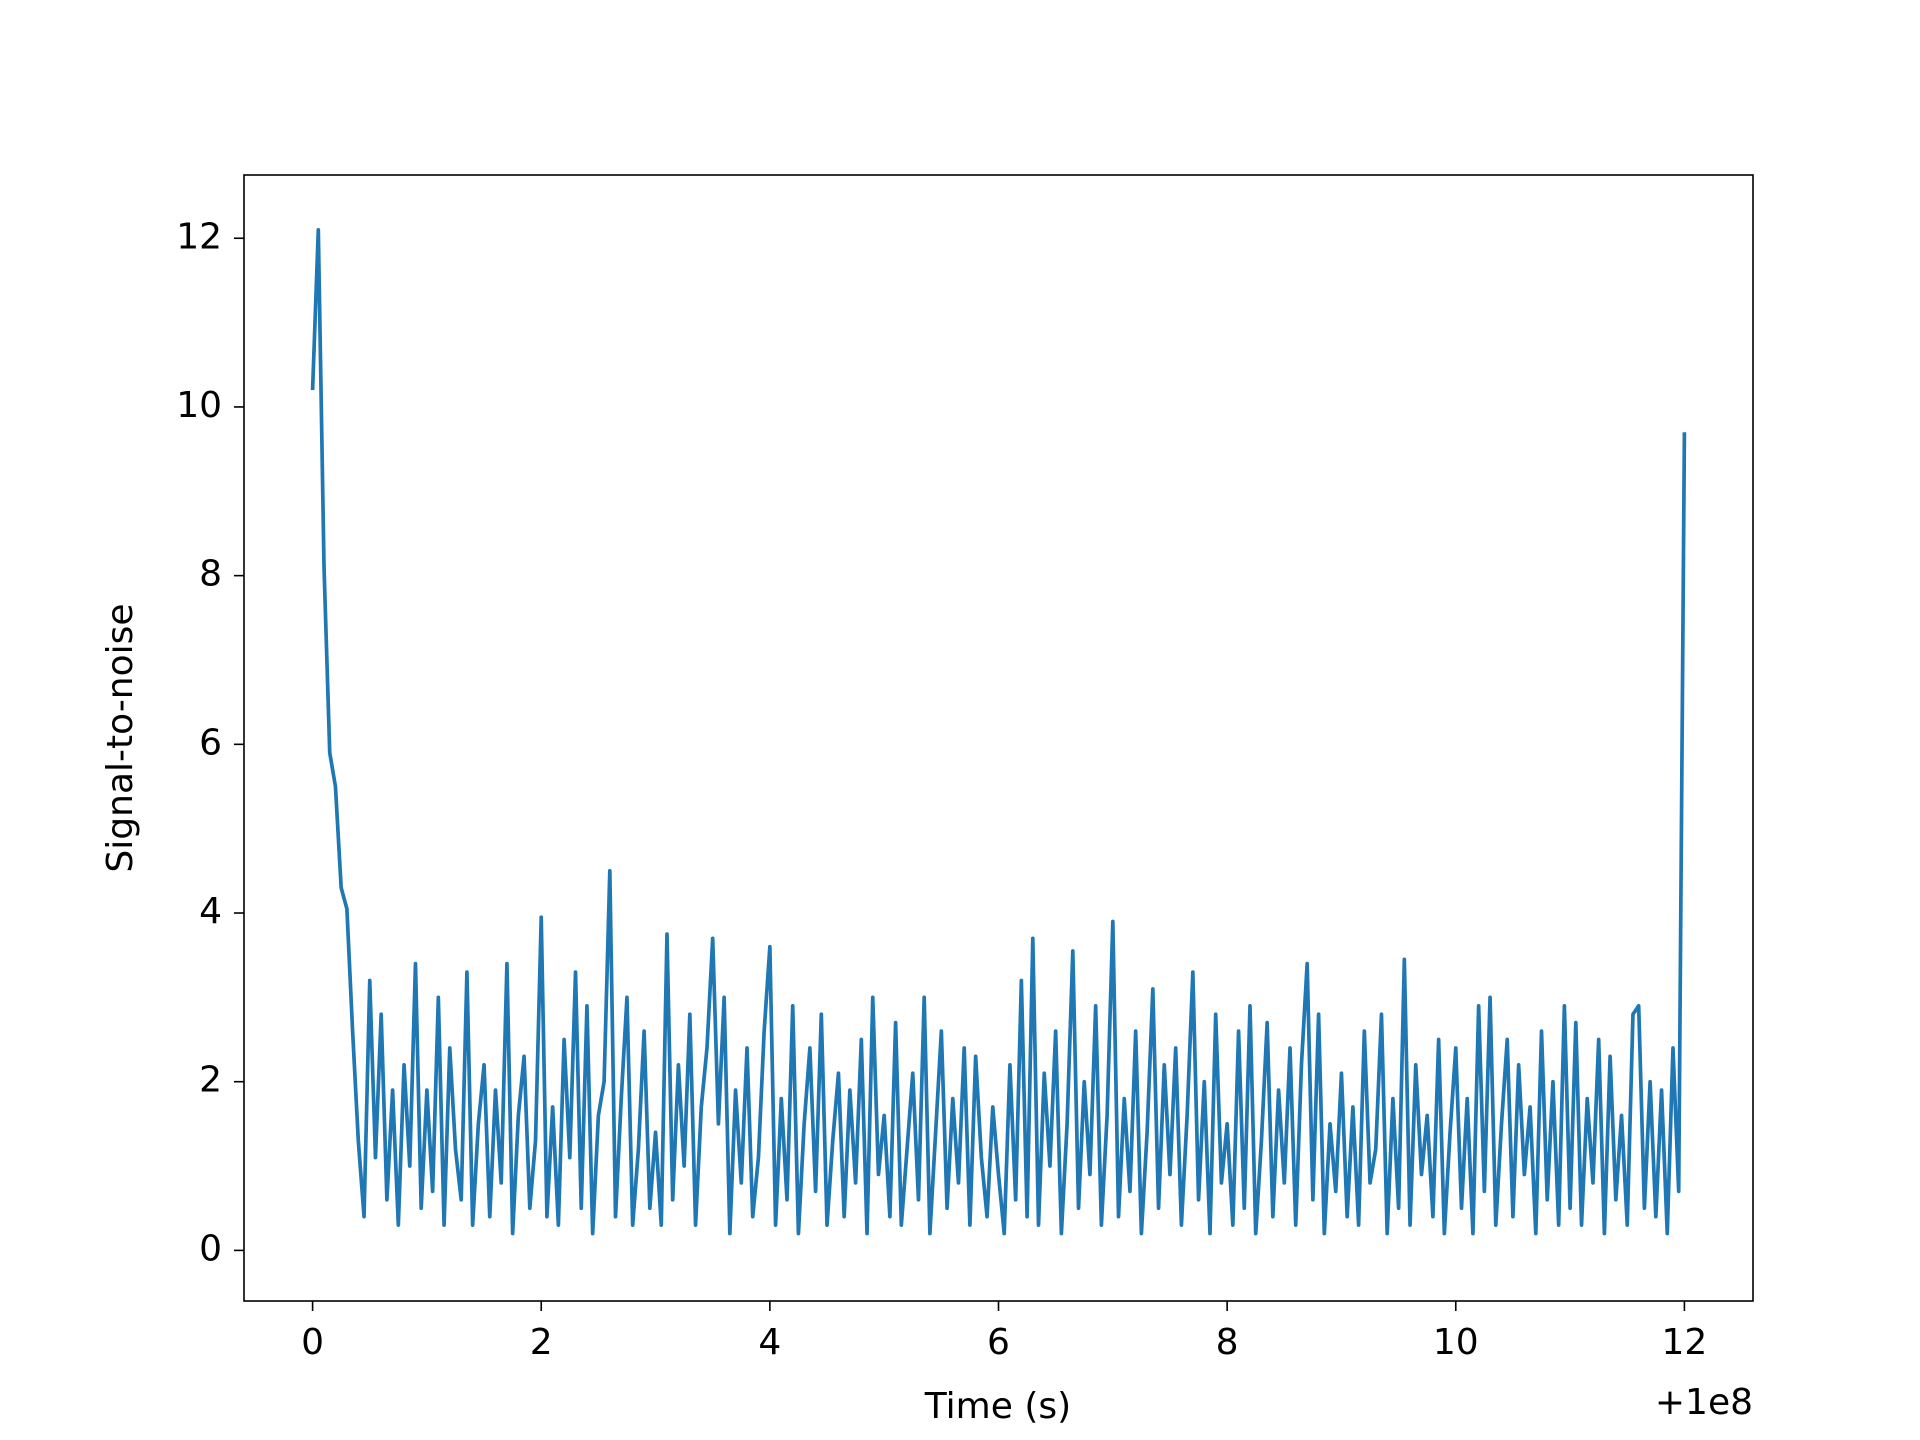  I want to click on y-tick-label: 0, so click(210, 1248).